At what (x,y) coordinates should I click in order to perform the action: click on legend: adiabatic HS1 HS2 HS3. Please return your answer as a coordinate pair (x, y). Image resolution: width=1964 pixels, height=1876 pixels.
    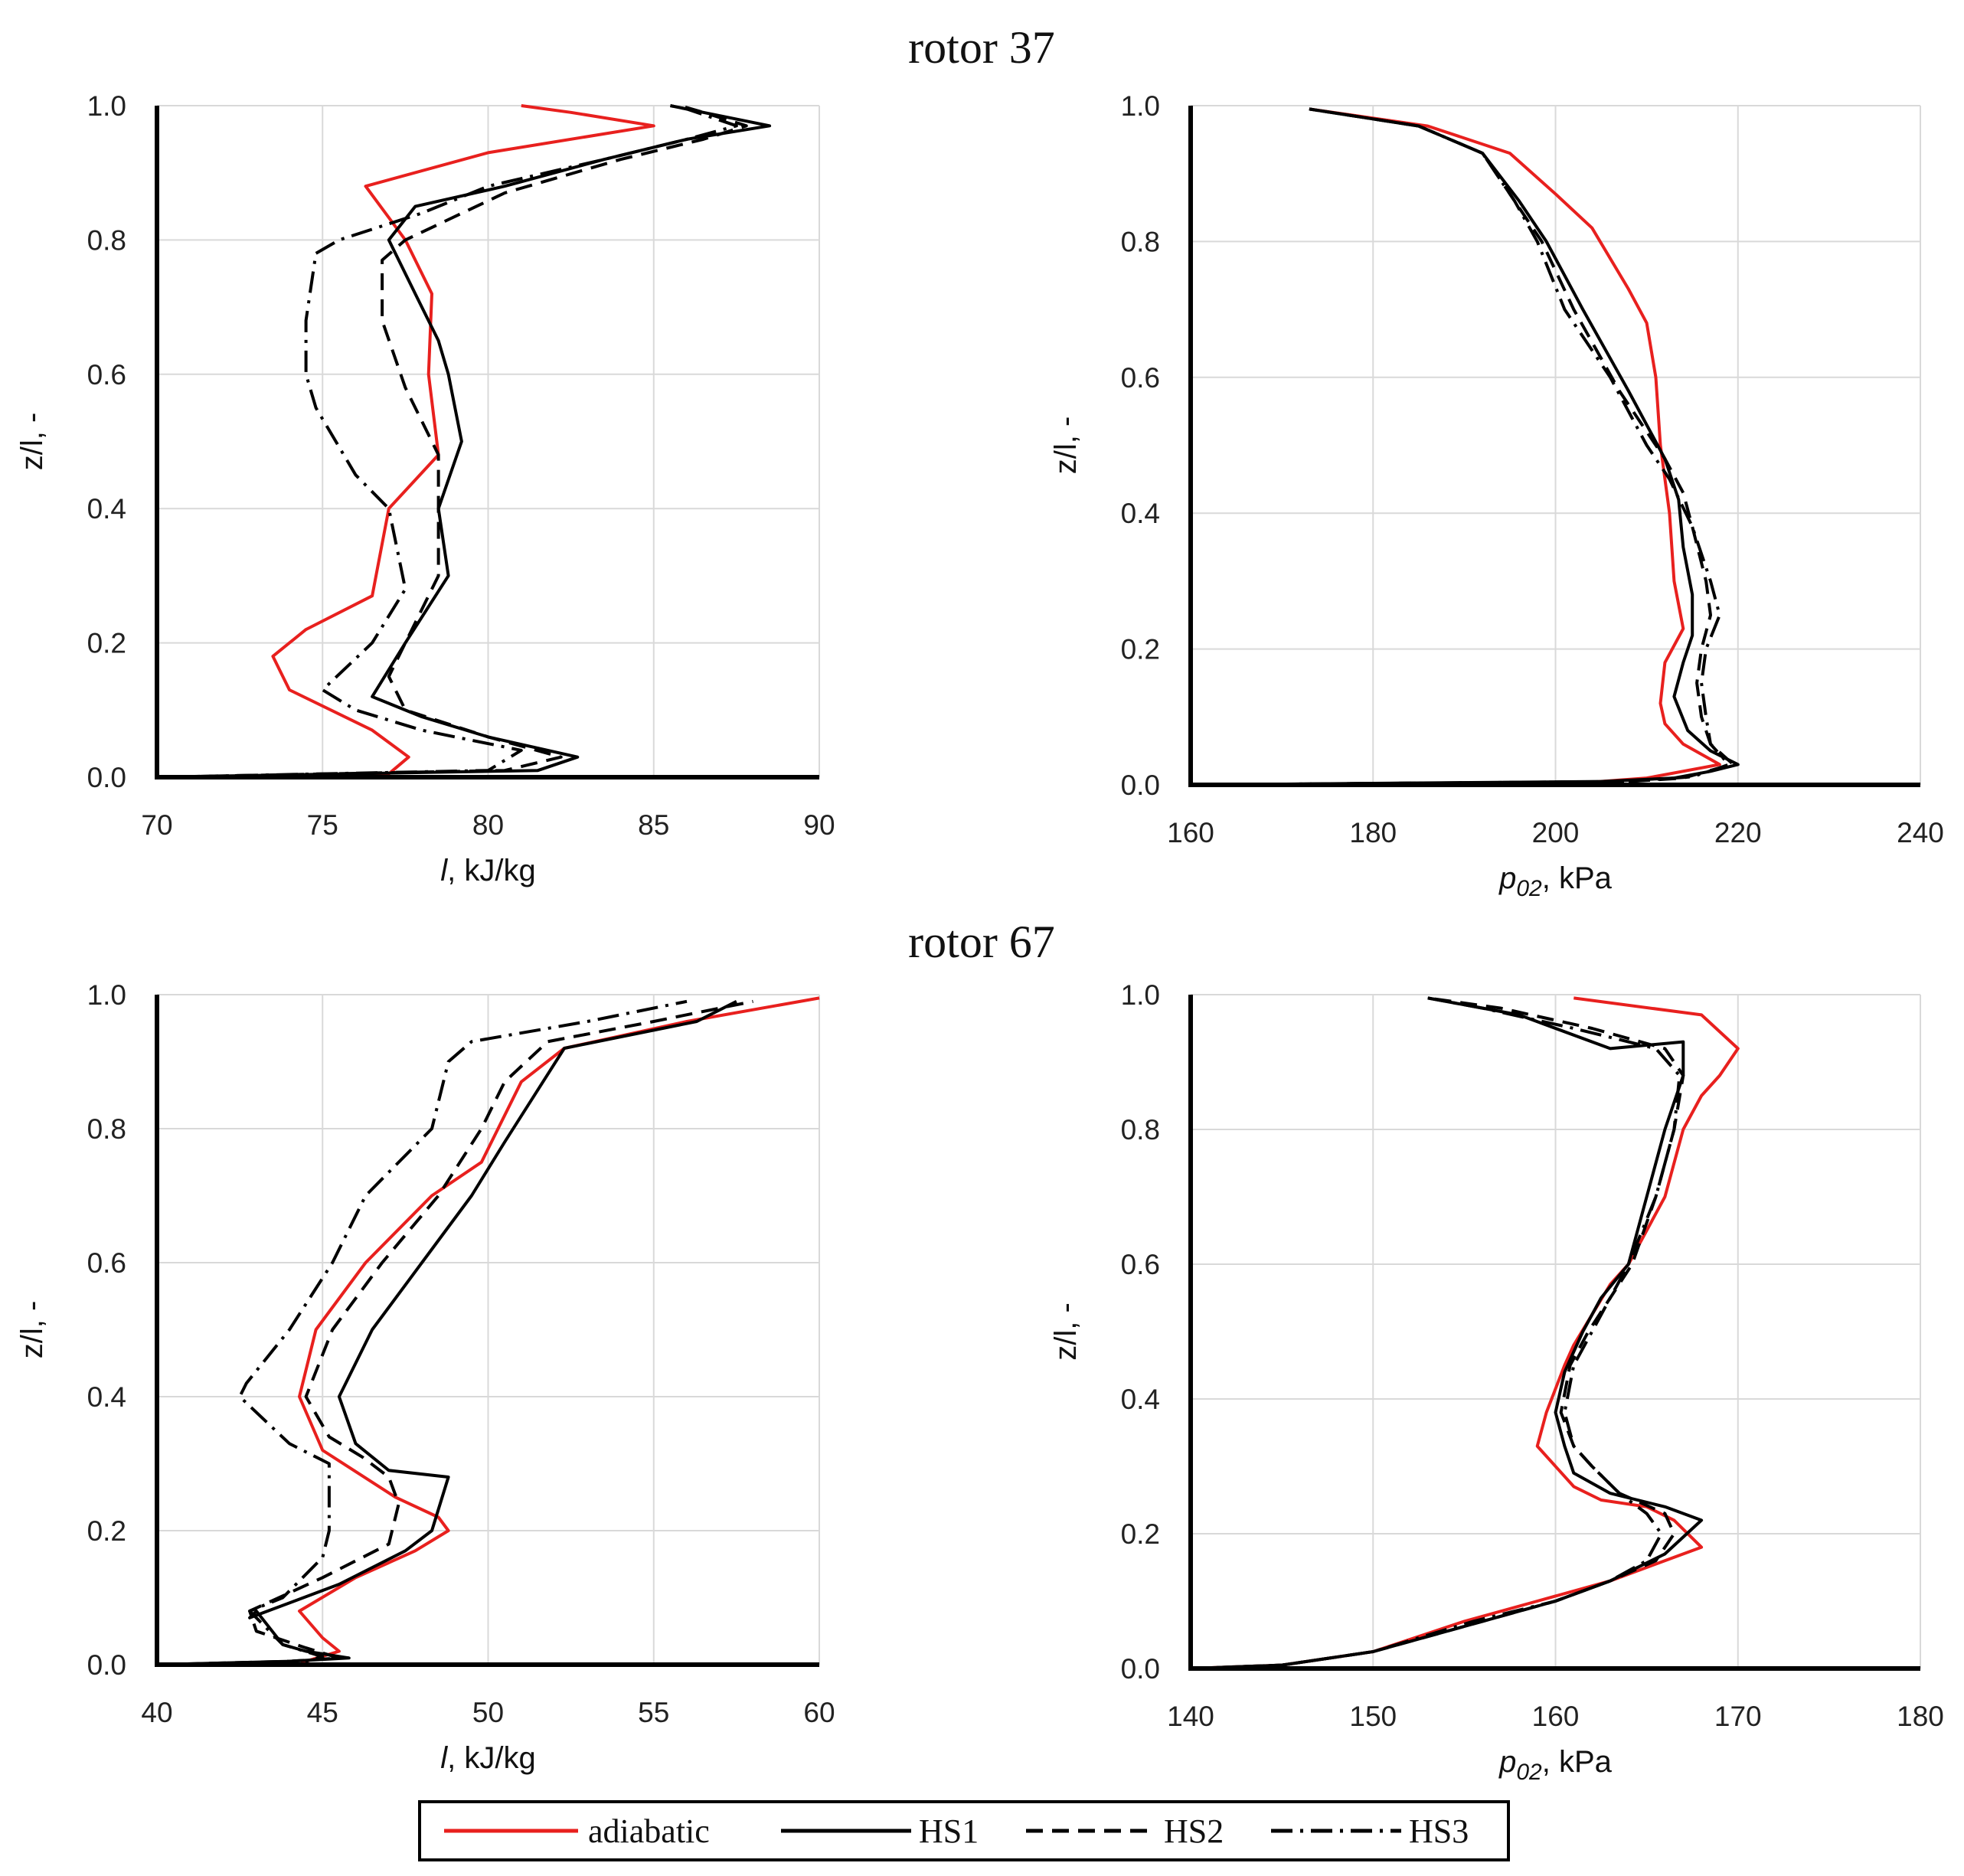
    Looking at the image, I should click on (964, 1830).